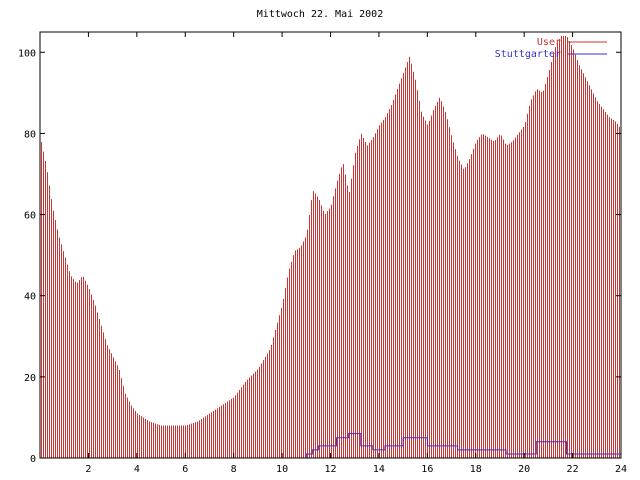 This screenshot has width=640, height=480. I want to click on legend-label-user: User, so click(549, 42).